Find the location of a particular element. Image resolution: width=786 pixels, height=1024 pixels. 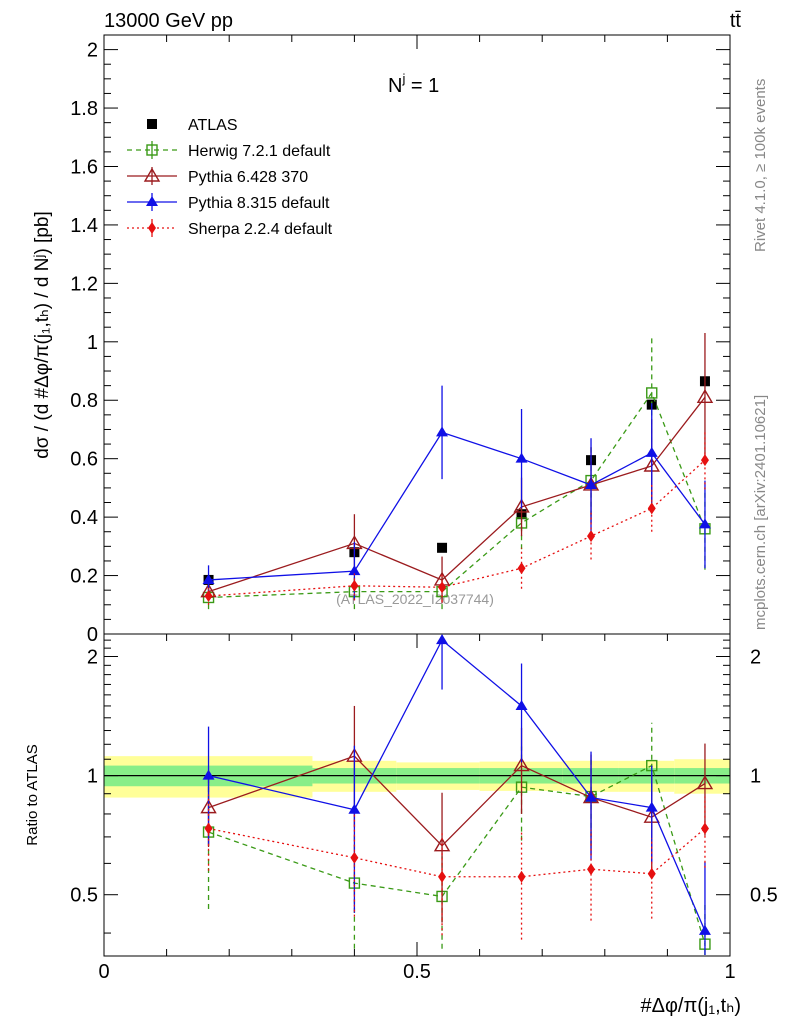

legend-label: ATLAS is located at coordinates (213, 125).